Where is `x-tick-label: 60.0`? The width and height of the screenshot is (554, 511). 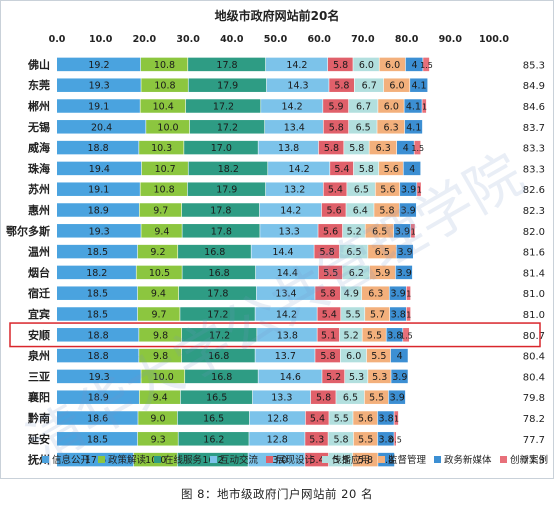
x-tick-label: 60.0 is located at coordinates (319, 39).